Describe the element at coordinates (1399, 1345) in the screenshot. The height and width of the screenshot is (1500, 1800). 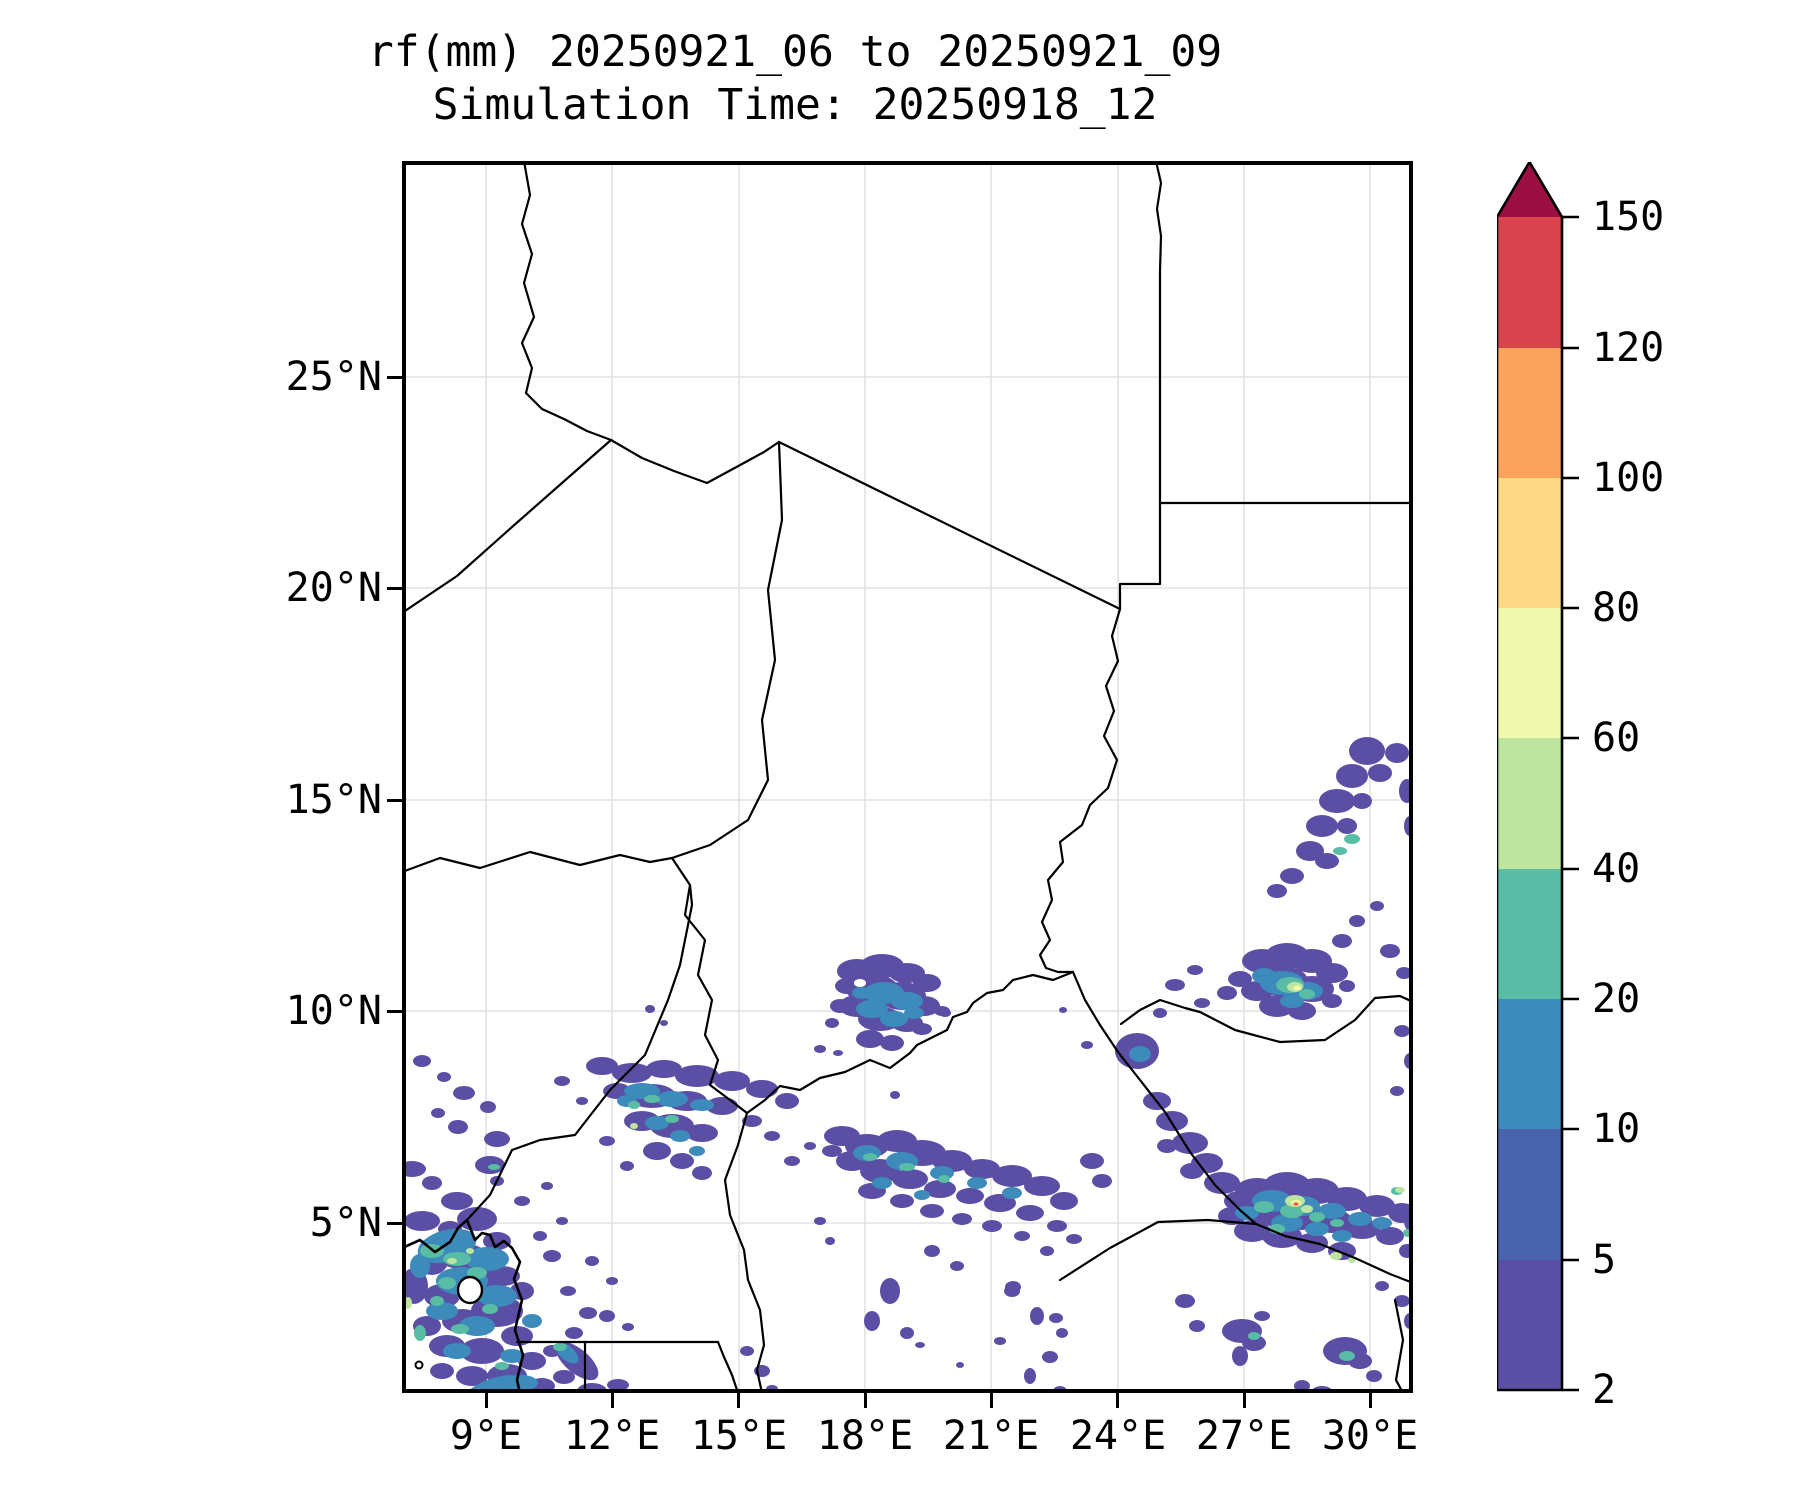
I see `border-southsudan-uganda` at that location.